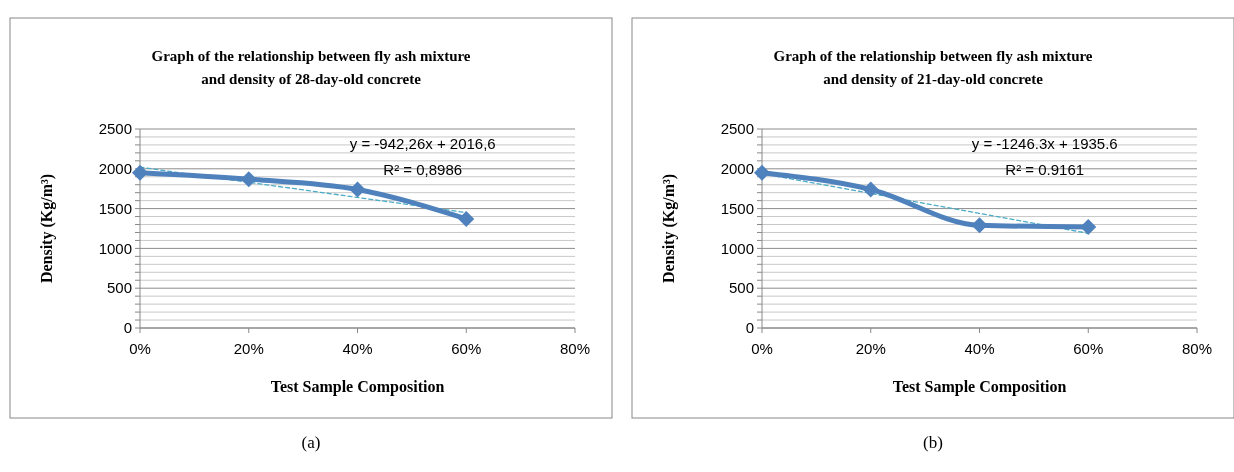 The image size is (1234, 472). Describe the element at coordinates (1044, 143) in the screenshot. I see `annotation: y = -1246.3x + 1935.6` at that location.